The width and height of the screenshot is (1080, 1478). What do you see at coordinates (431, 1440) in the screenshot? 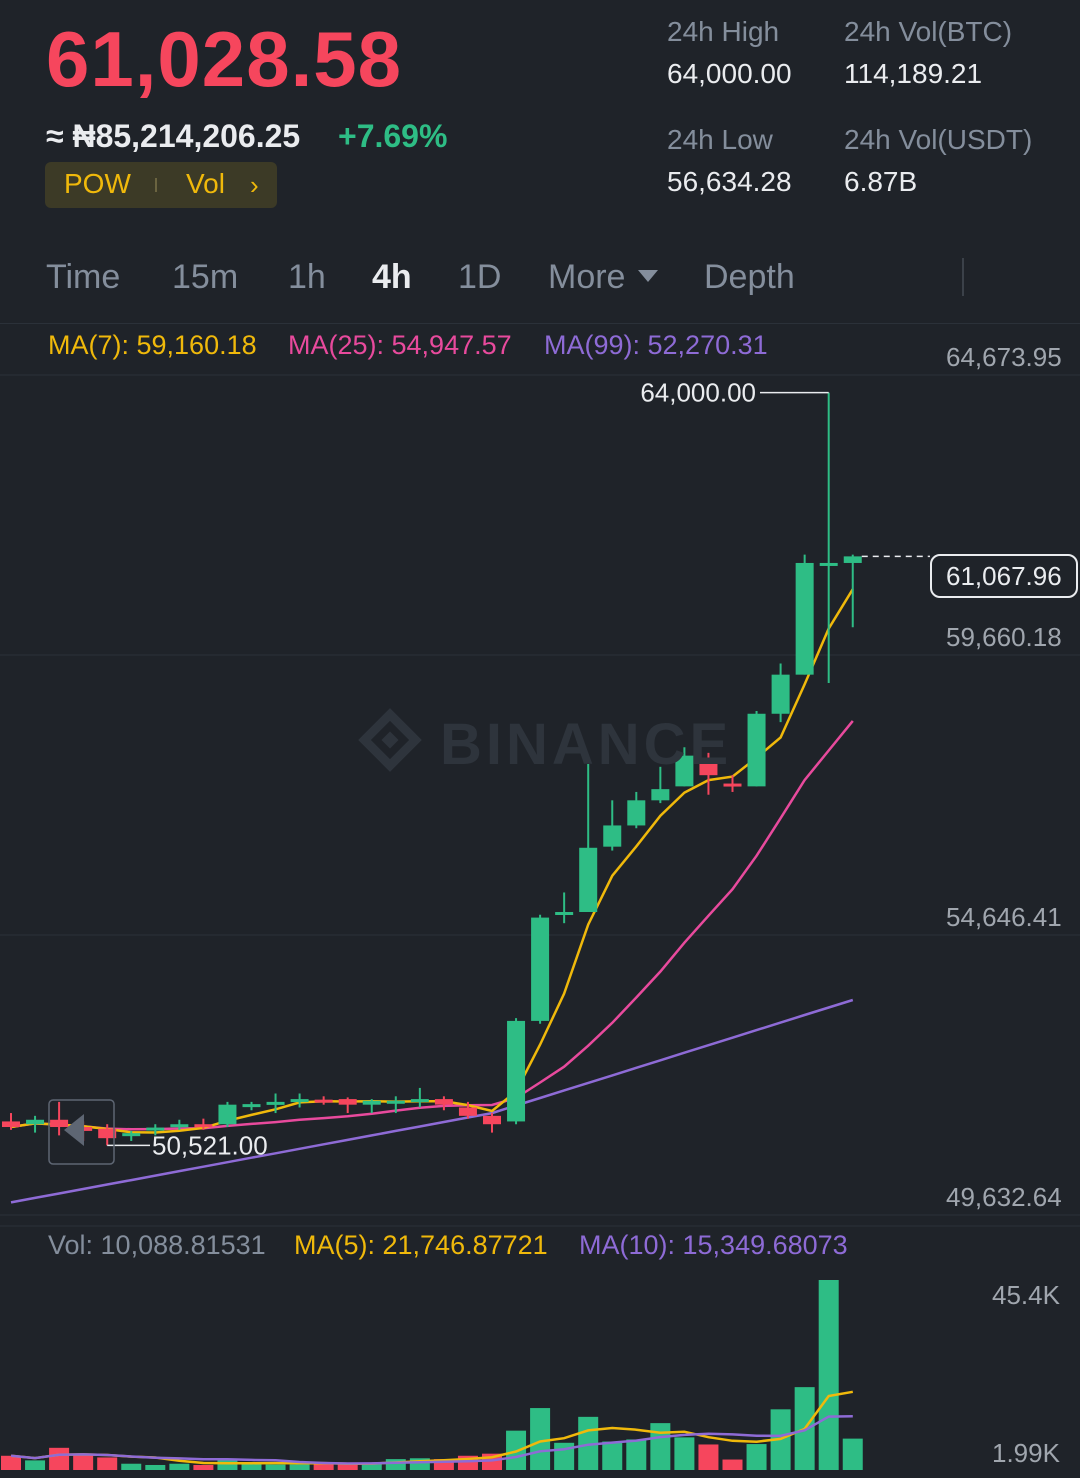
I see `vol-ma10-line` at bounding box center [431, 1440].